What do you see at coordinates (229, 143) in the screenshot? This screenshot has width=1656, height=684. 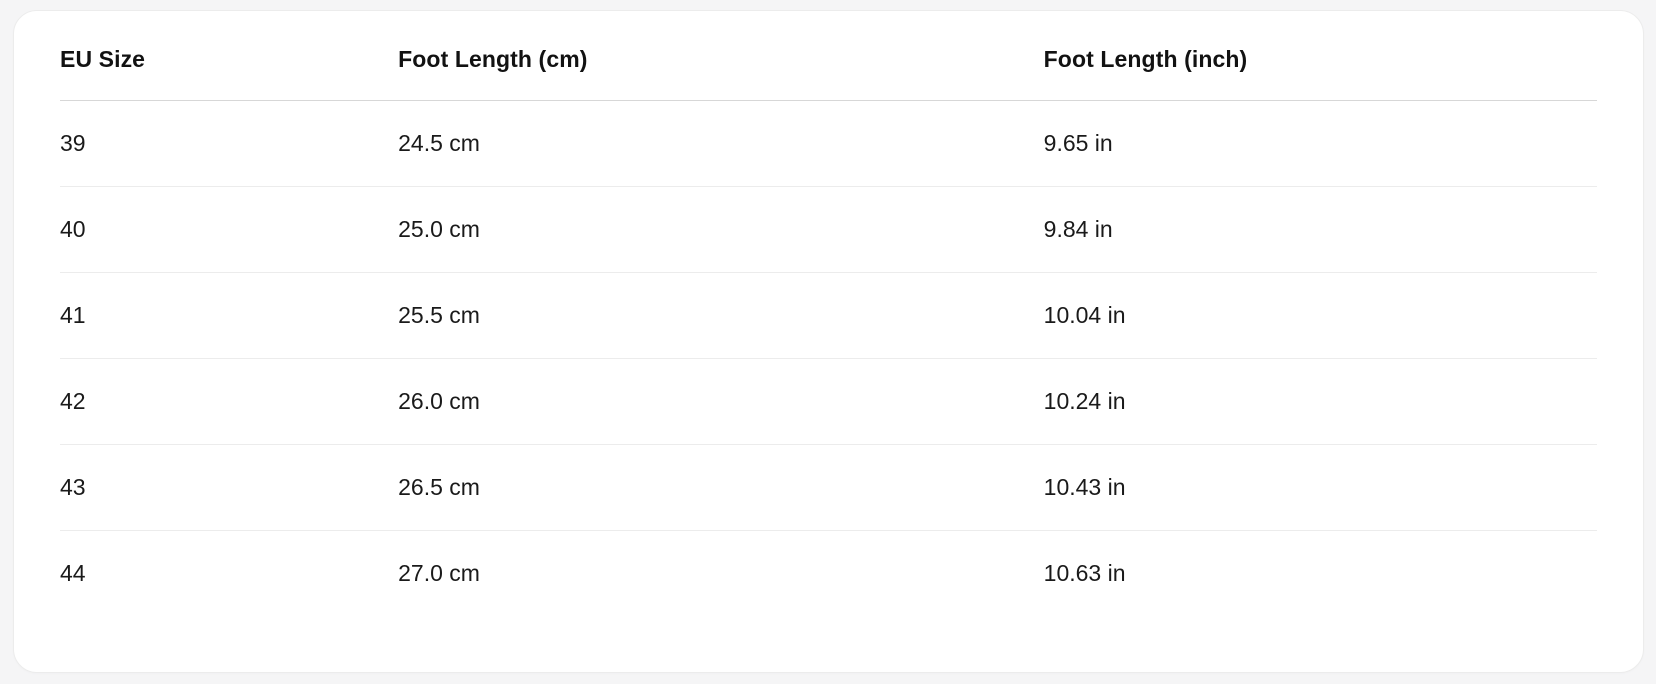 I see `cell-eu-size: 39` at bounding box center [229, 143].